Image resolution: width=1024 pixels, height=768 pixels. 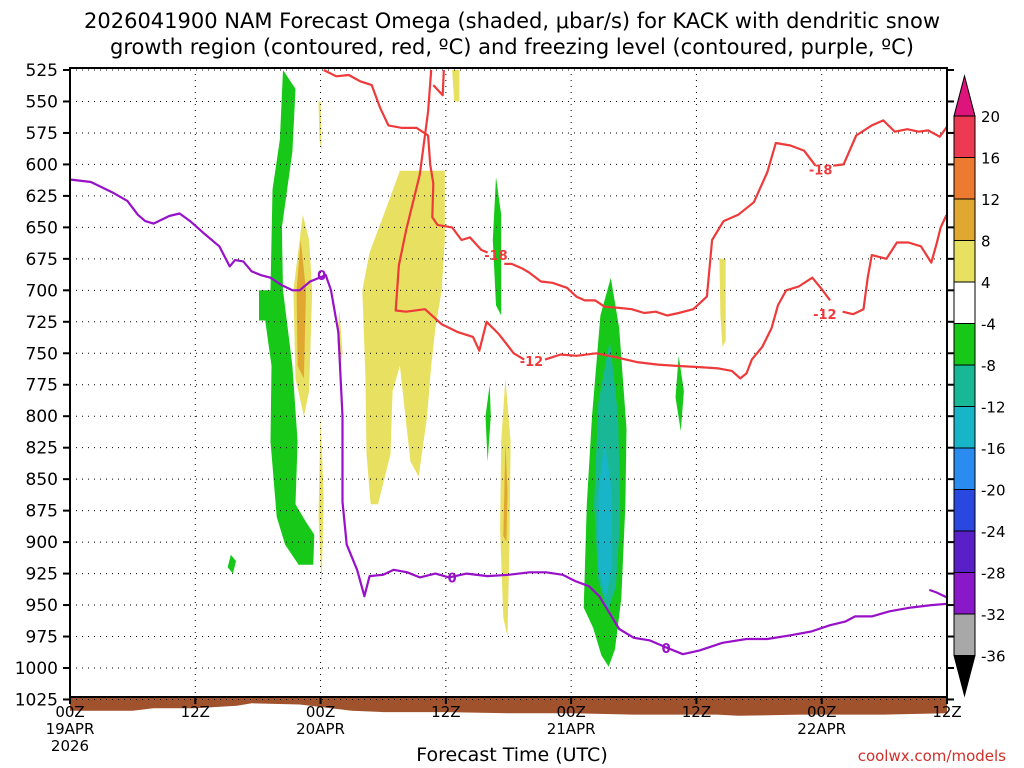 I want to click on terrain-fill, so click(x=508, y=706).